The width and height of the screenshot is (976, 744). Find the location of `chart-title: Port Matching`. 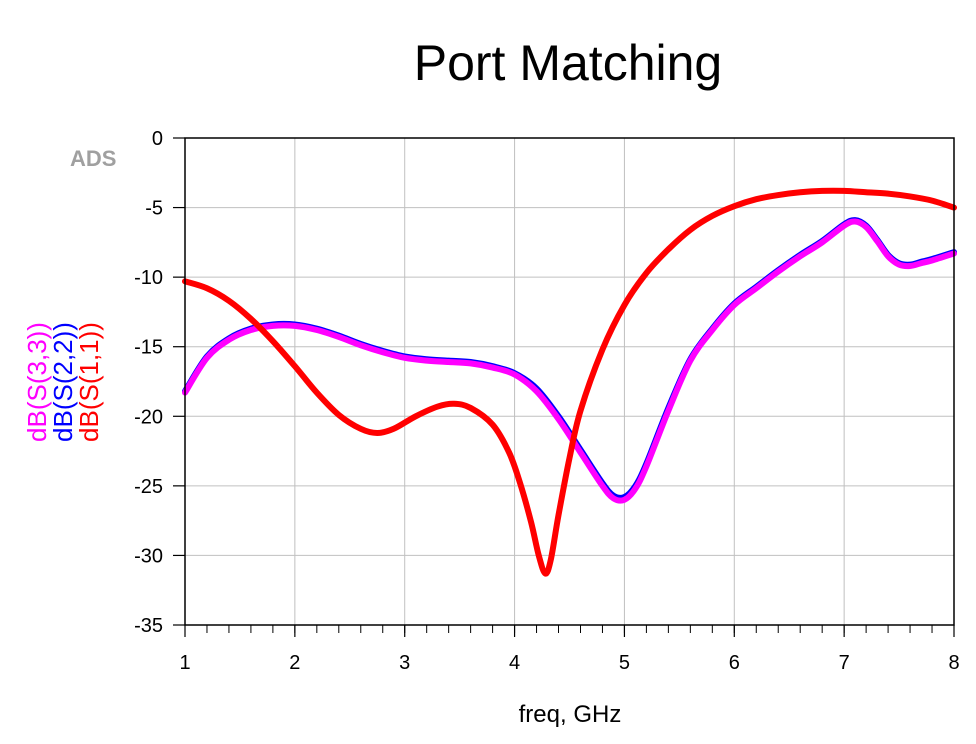

chart-title: Port Matching is located at coordinates (568, 63).